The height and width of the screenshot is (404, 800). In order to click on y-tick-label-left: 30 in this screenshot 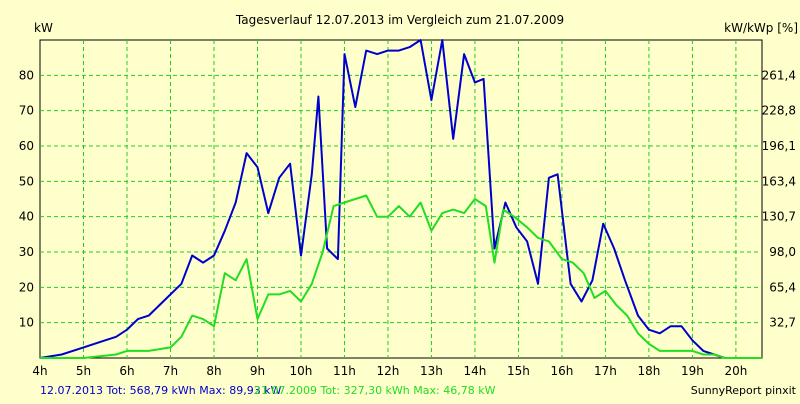, I will do `click(26, 252)`.